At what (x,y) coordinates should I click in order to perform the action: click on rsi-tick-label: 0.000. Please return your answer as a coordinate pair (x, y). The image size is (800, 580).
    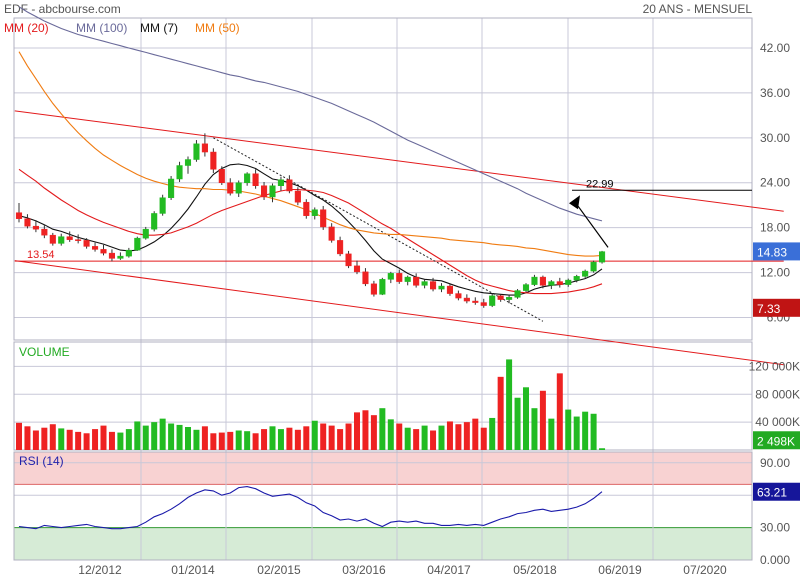
    Looking at the image, I should click on (775, 560).